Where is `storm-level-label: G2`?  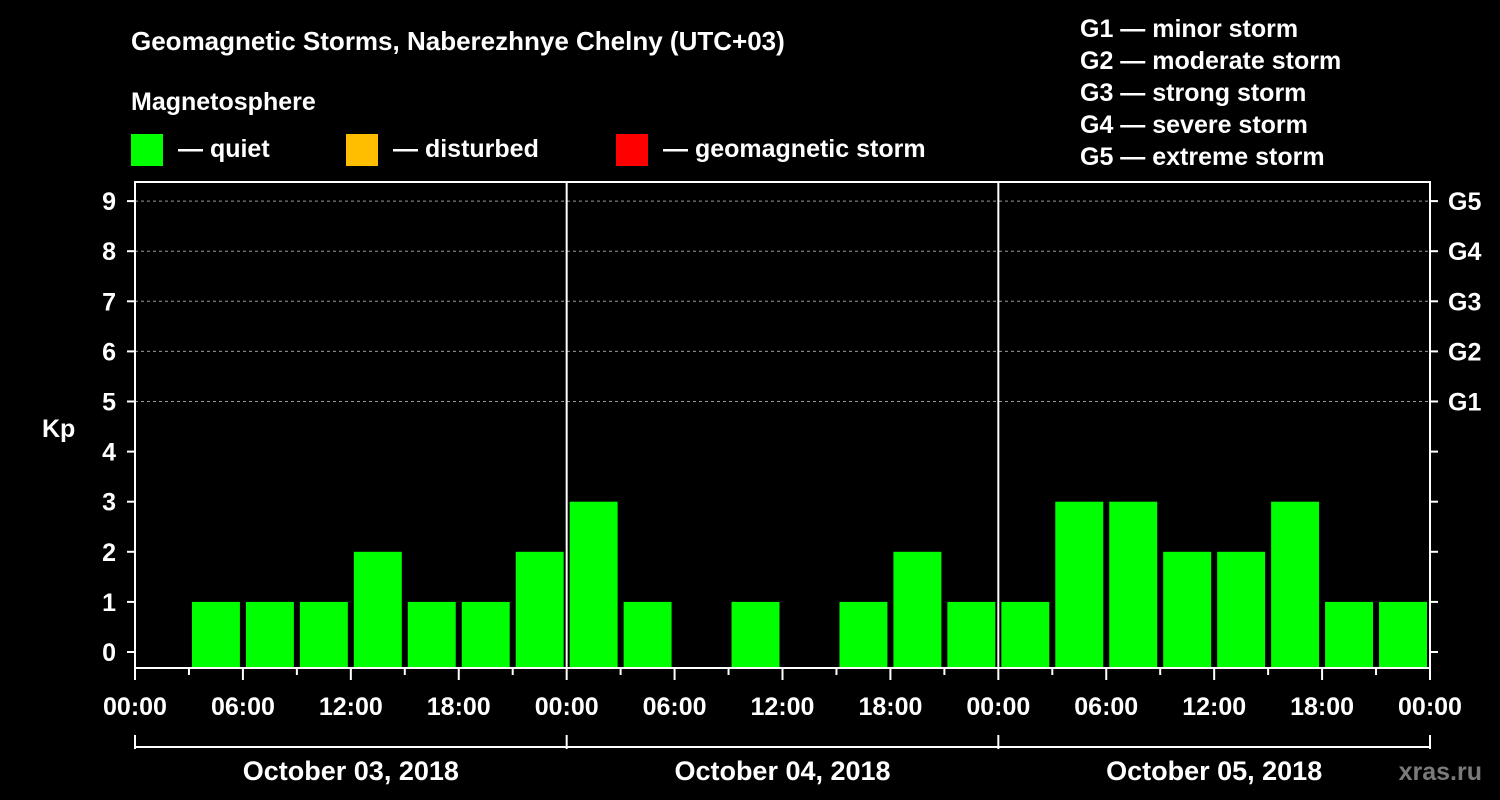
storm-level-label: G2 is located at coordinates (1464, 352).